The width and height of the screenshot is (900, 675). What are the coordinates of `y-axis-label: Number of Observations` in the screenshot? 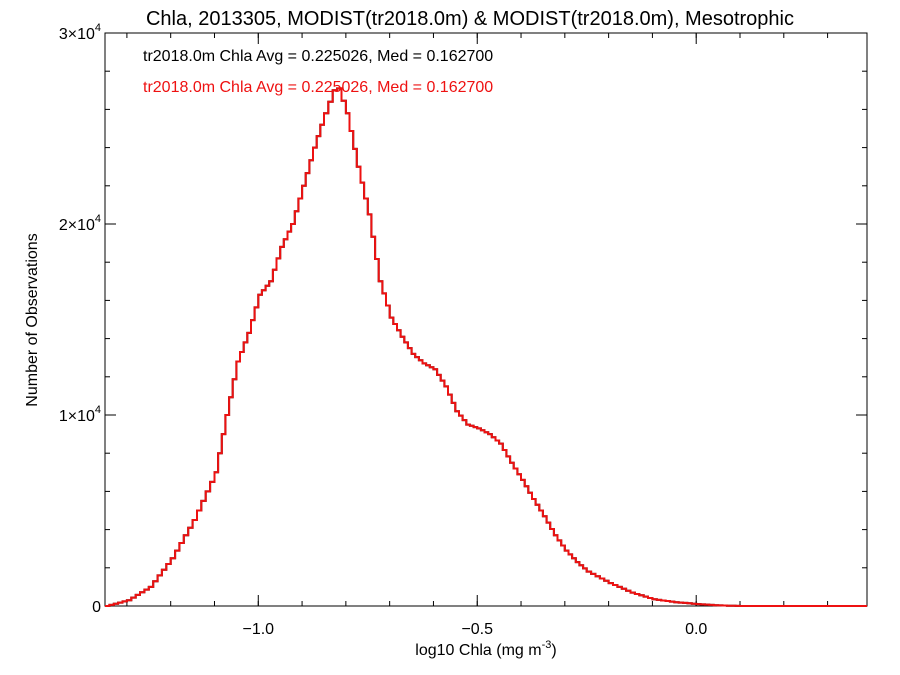 It's located at (32, 319).